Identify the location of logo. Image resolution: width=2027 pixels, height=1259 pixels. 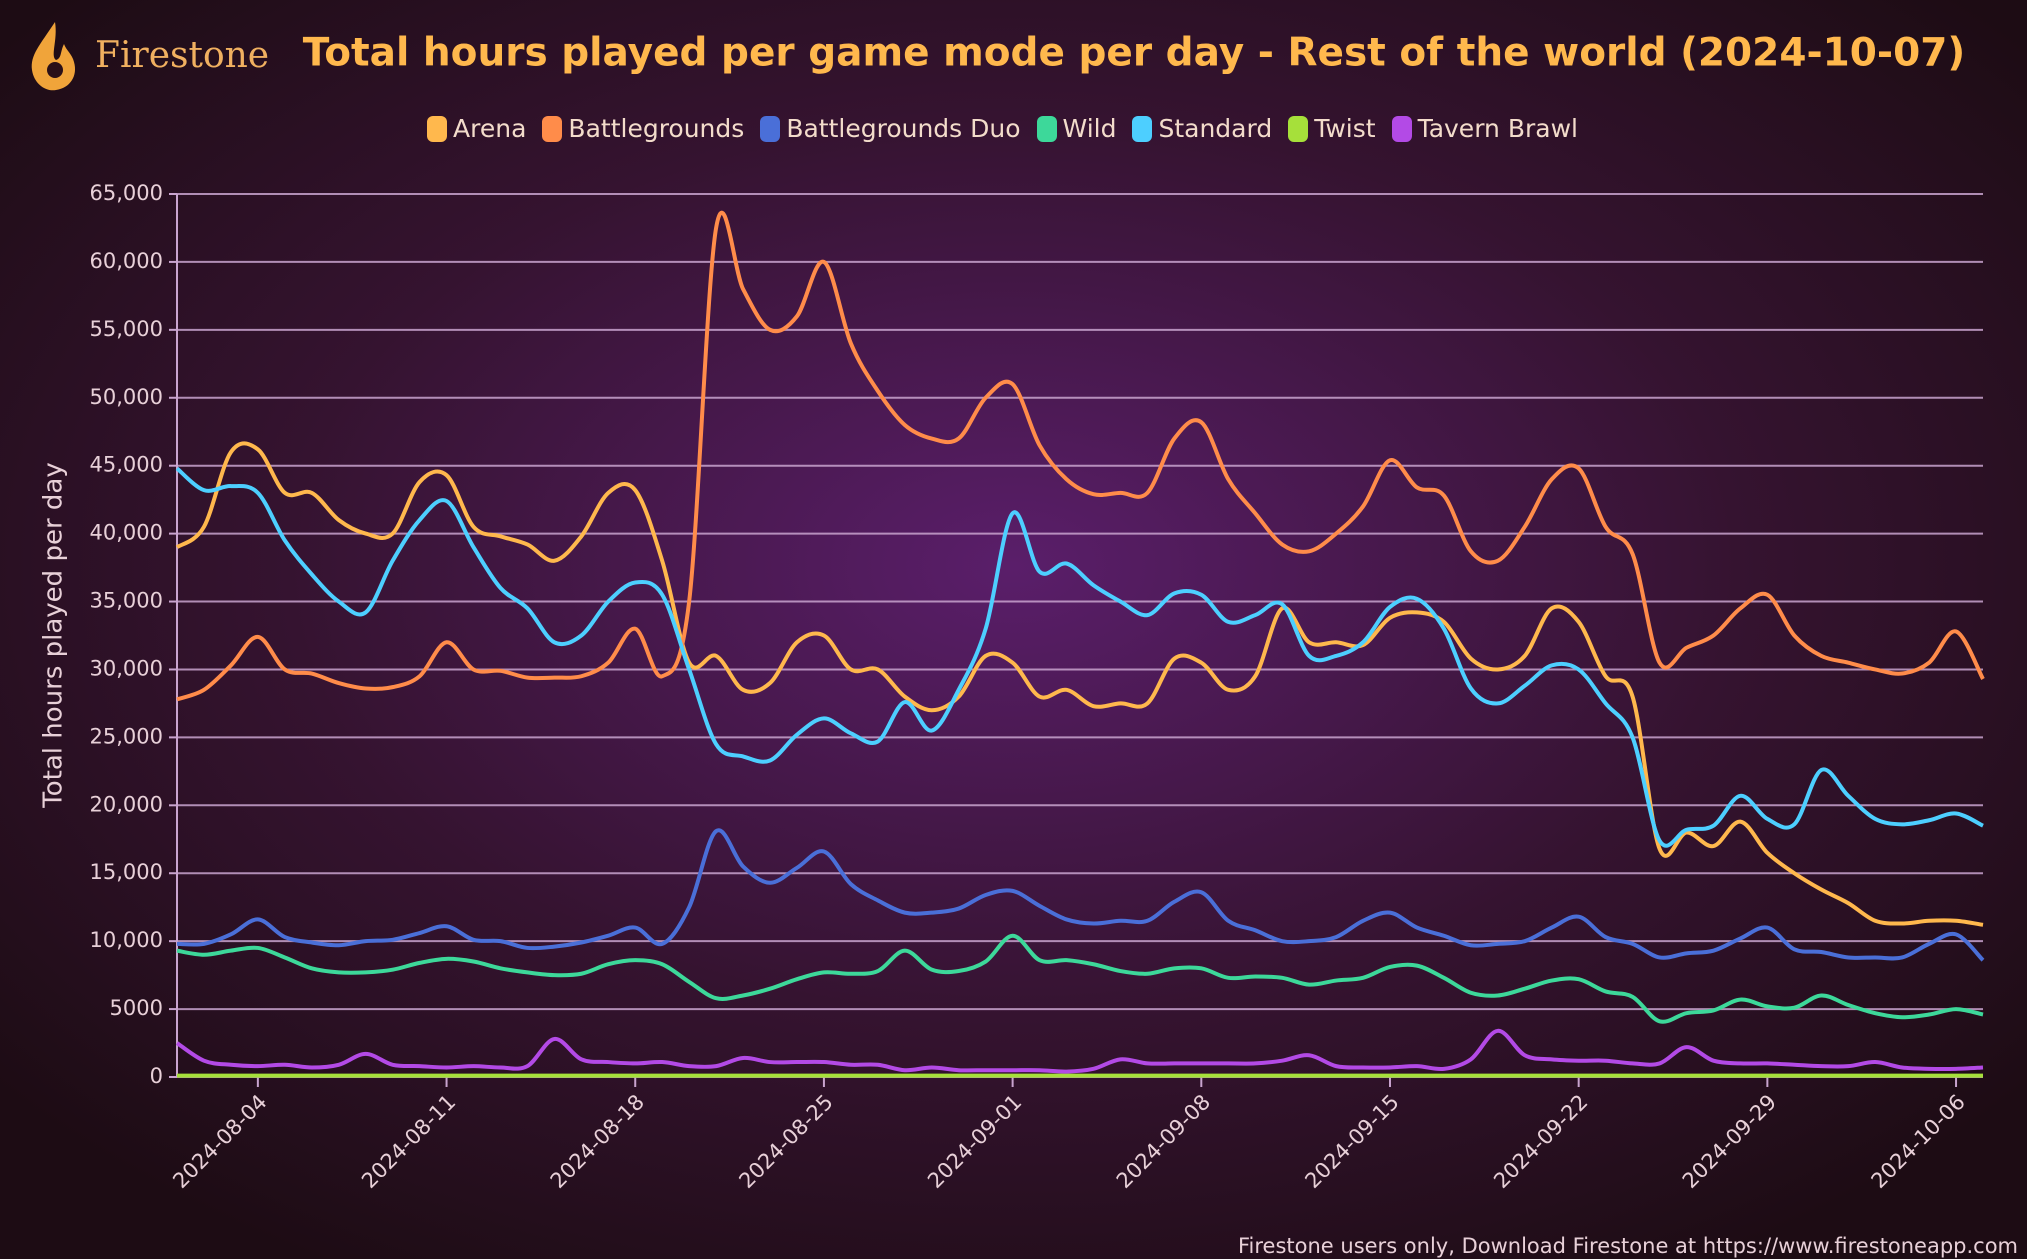
(53, 56).